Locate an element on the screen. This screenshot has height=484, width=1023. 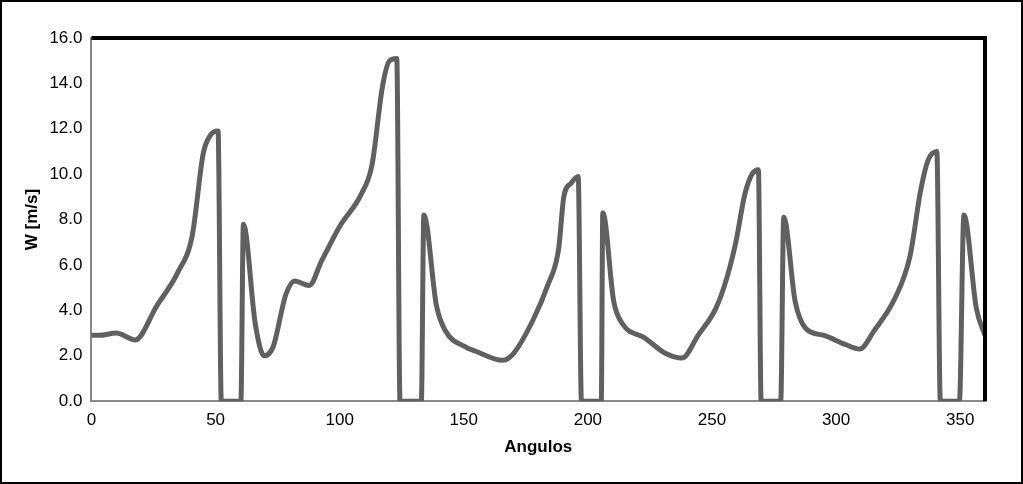
x-tick-label: 0 is located at coordinates (91, 420).